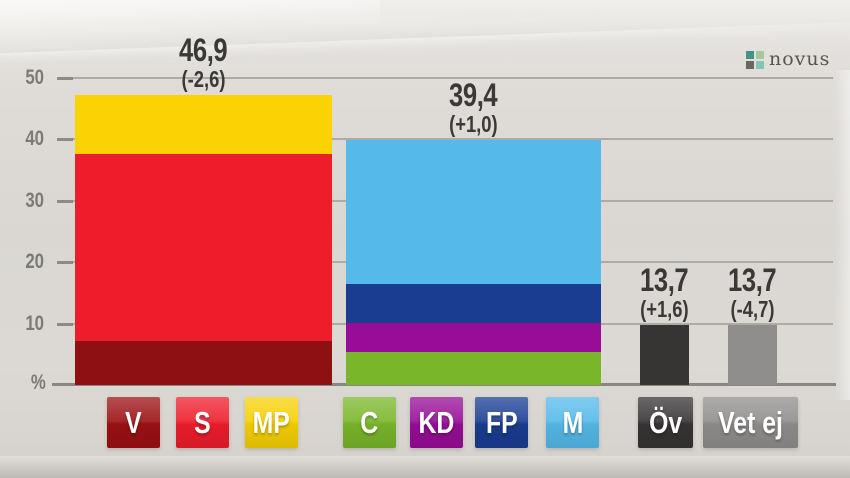  What do you see at coordinates (34, 323) in the screenshot?
I see `y-axis-label-text: 10` at bounding box center [34, 323].